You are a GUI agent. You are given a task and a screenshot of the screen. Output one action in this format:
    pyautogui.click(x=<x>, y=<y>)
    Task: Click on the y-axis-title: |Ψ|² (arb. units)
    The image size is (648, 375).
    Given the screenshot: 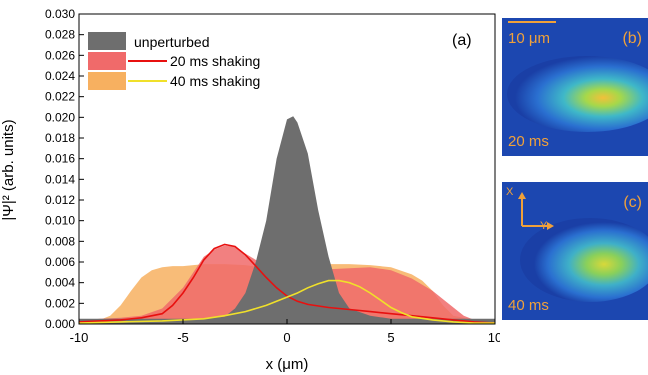 What is the action you would take?
    pyautogui.click(x=8, y=169)
    